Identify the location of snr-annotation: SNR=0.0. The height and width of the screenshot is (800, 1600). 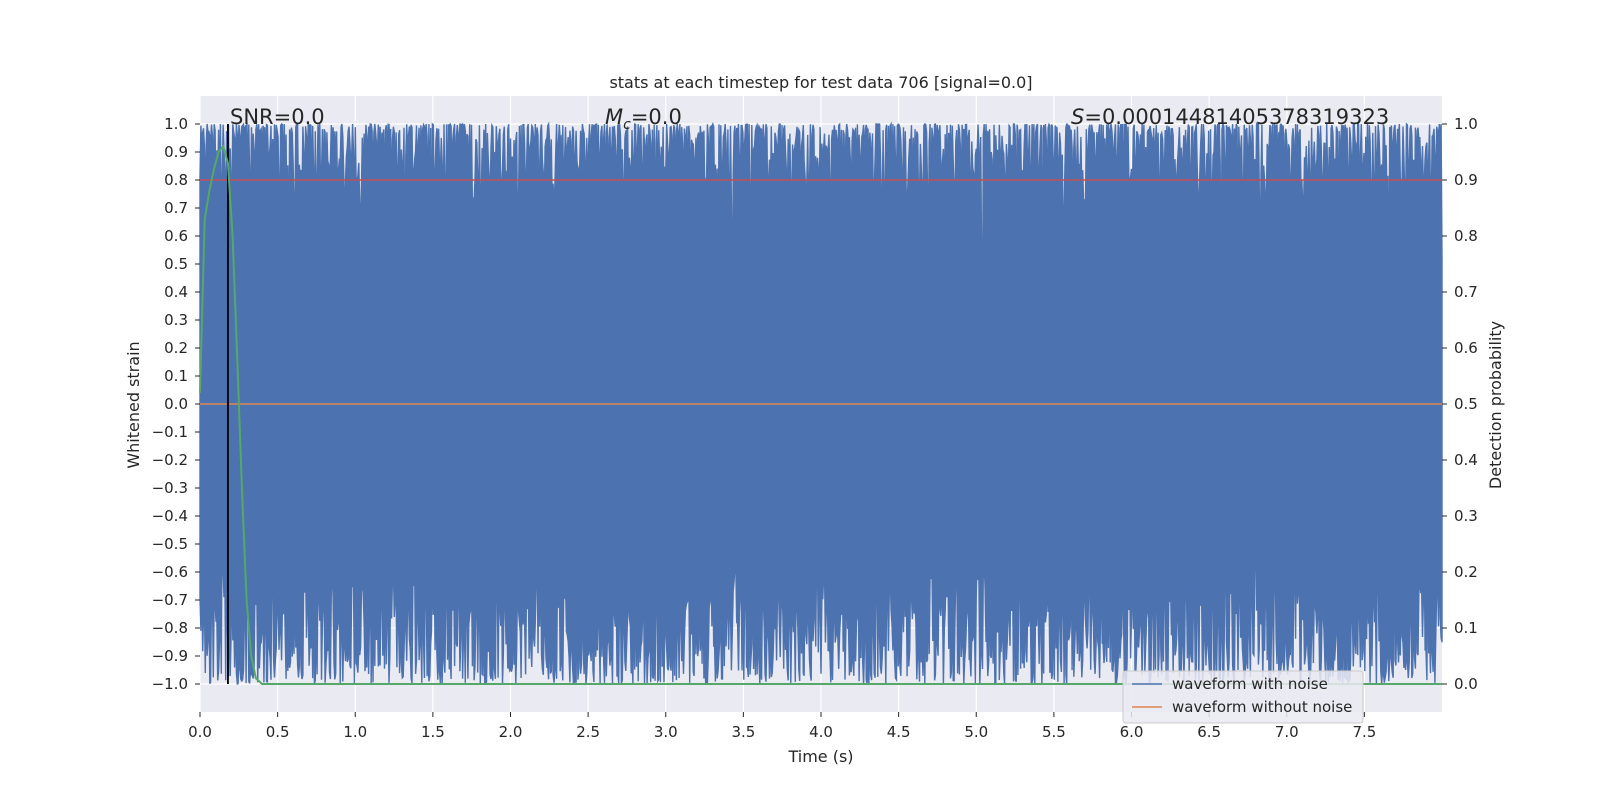
(277, 117).